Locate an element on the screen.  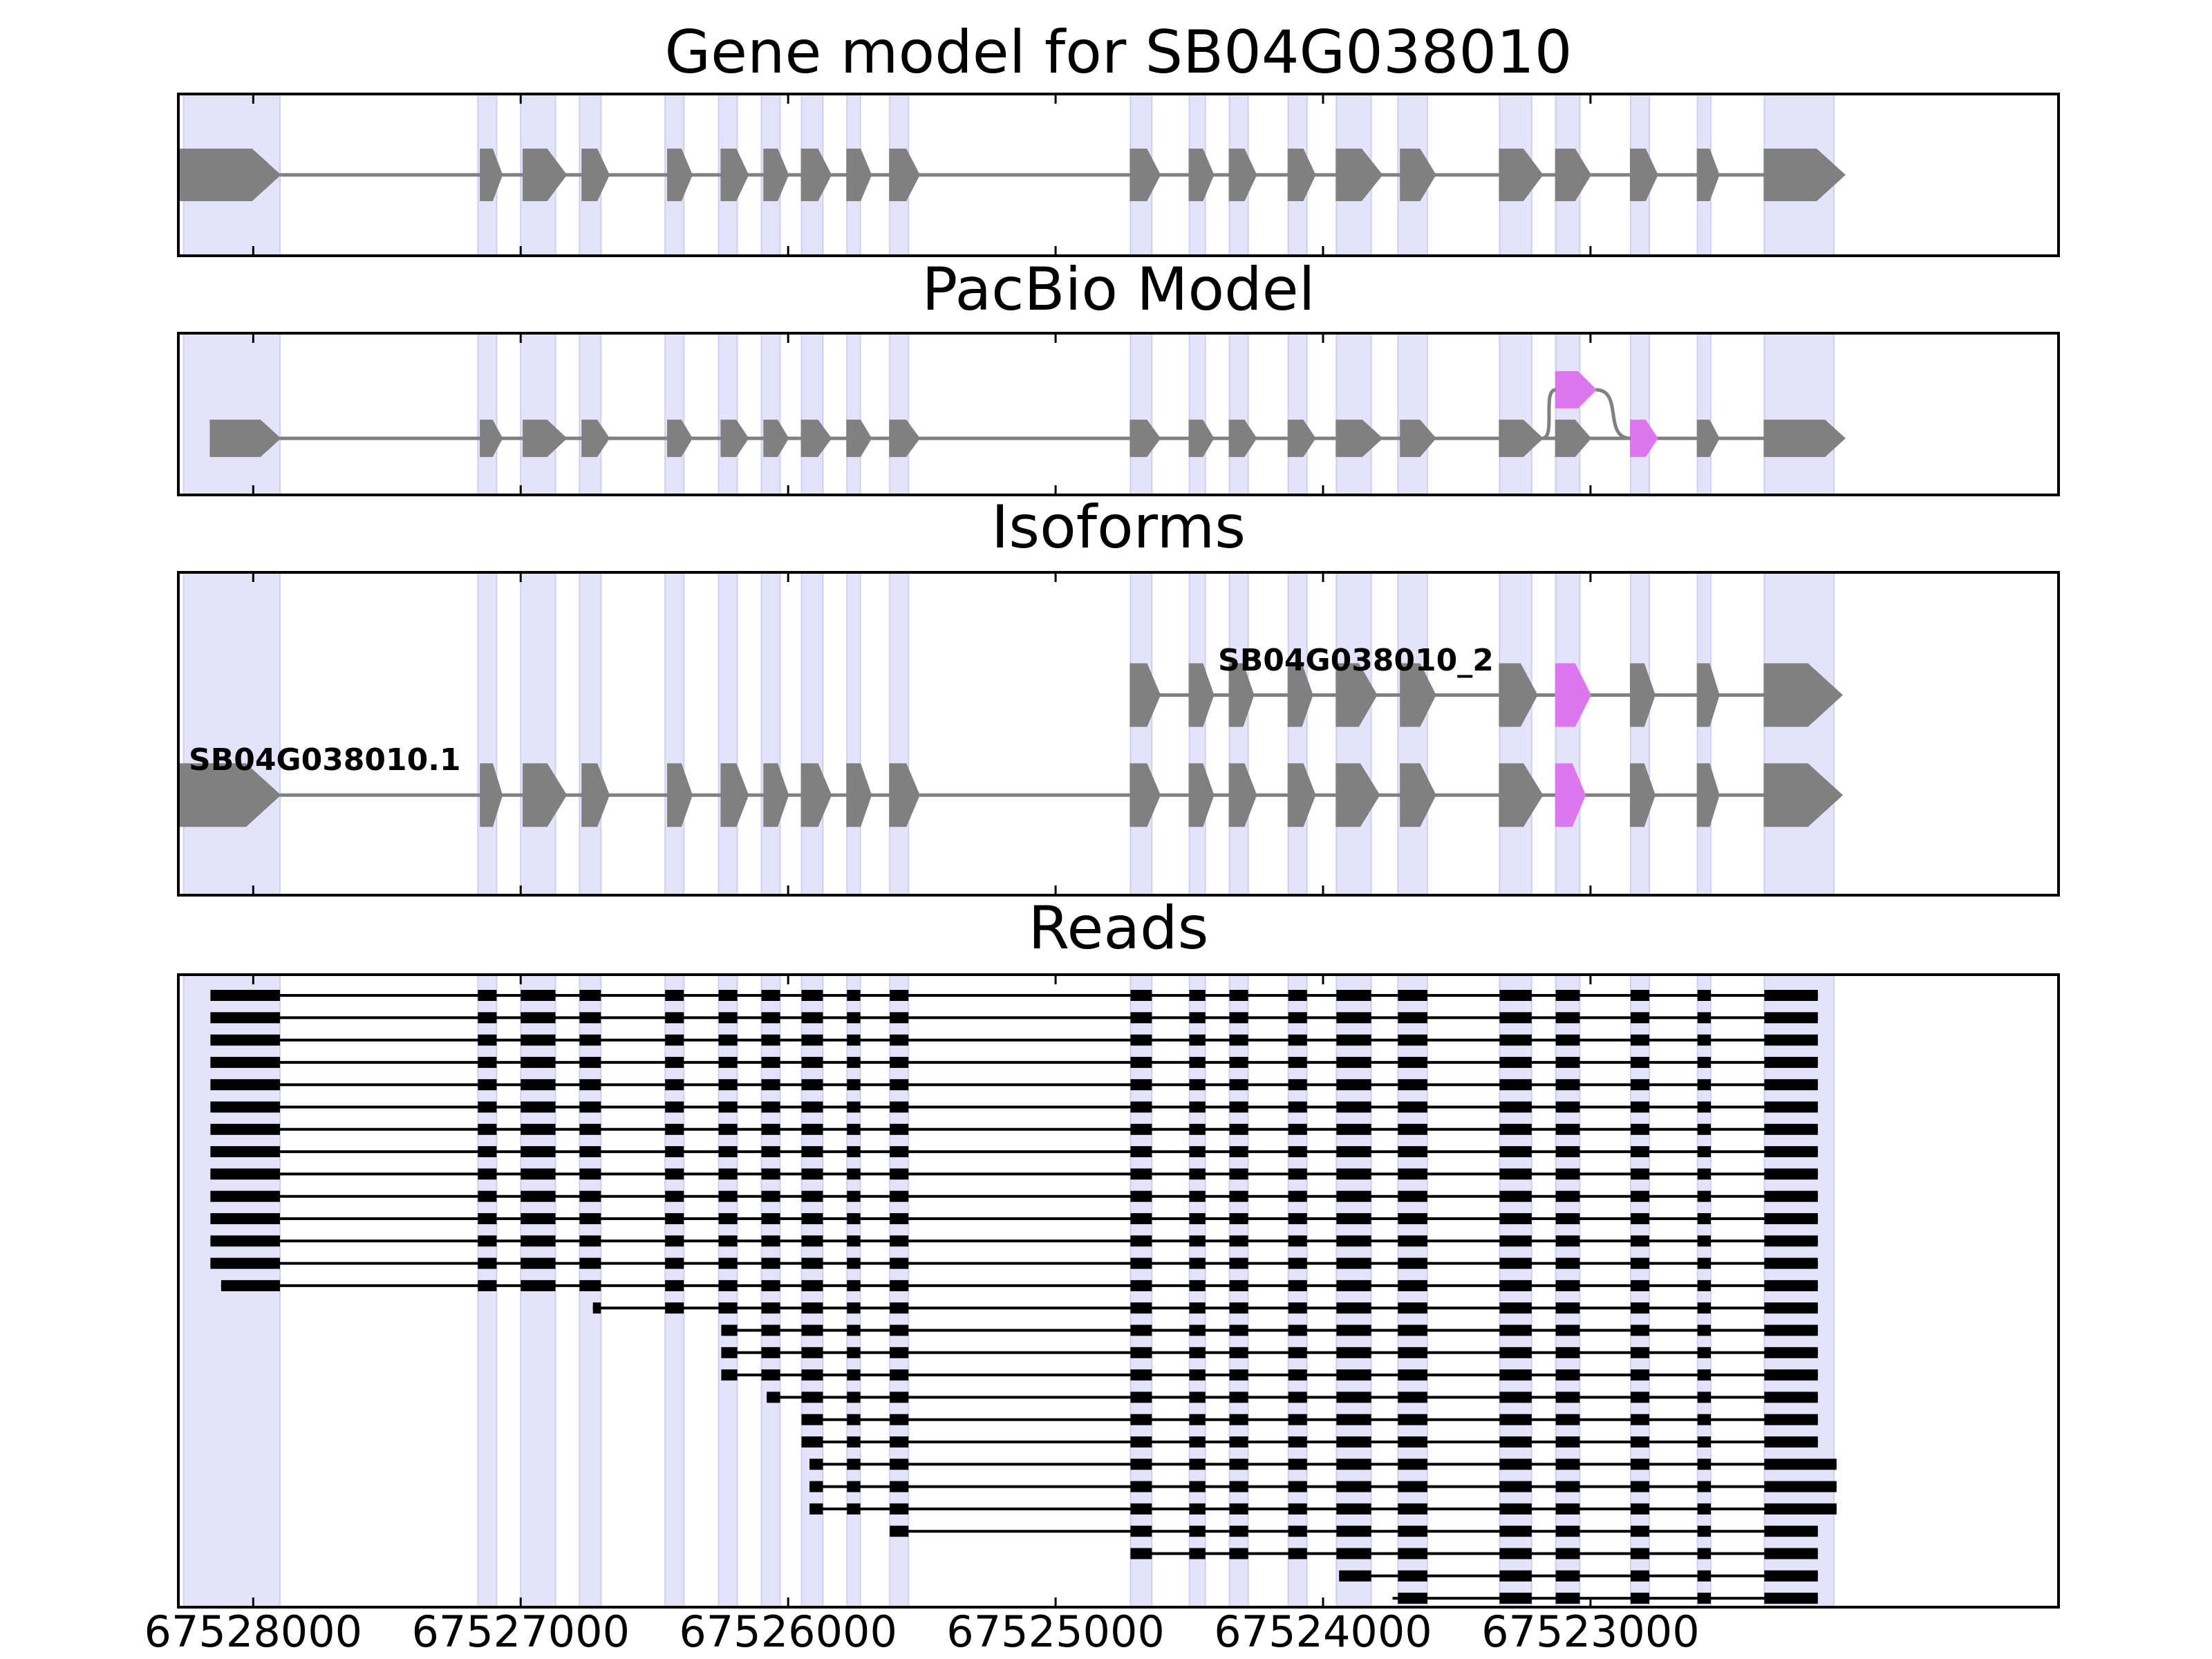
x-tick-label: 67525000 is located at coordinates (1056, 1632).